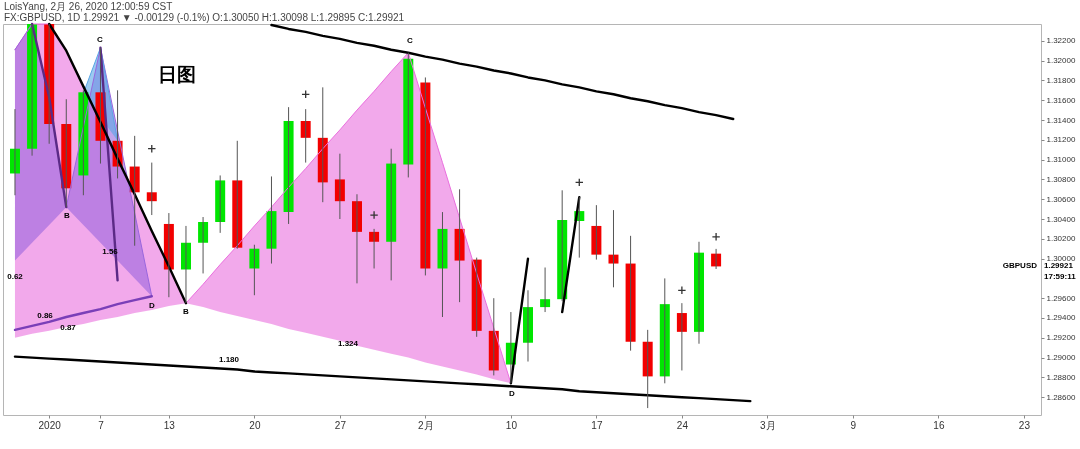 Image resolution: width=1080 pixels, height=449 pixels. What do you see at coordinates (101, 425) in the screenshot?
I see `x-tick-label: 7` at bounding box center [101, 425].